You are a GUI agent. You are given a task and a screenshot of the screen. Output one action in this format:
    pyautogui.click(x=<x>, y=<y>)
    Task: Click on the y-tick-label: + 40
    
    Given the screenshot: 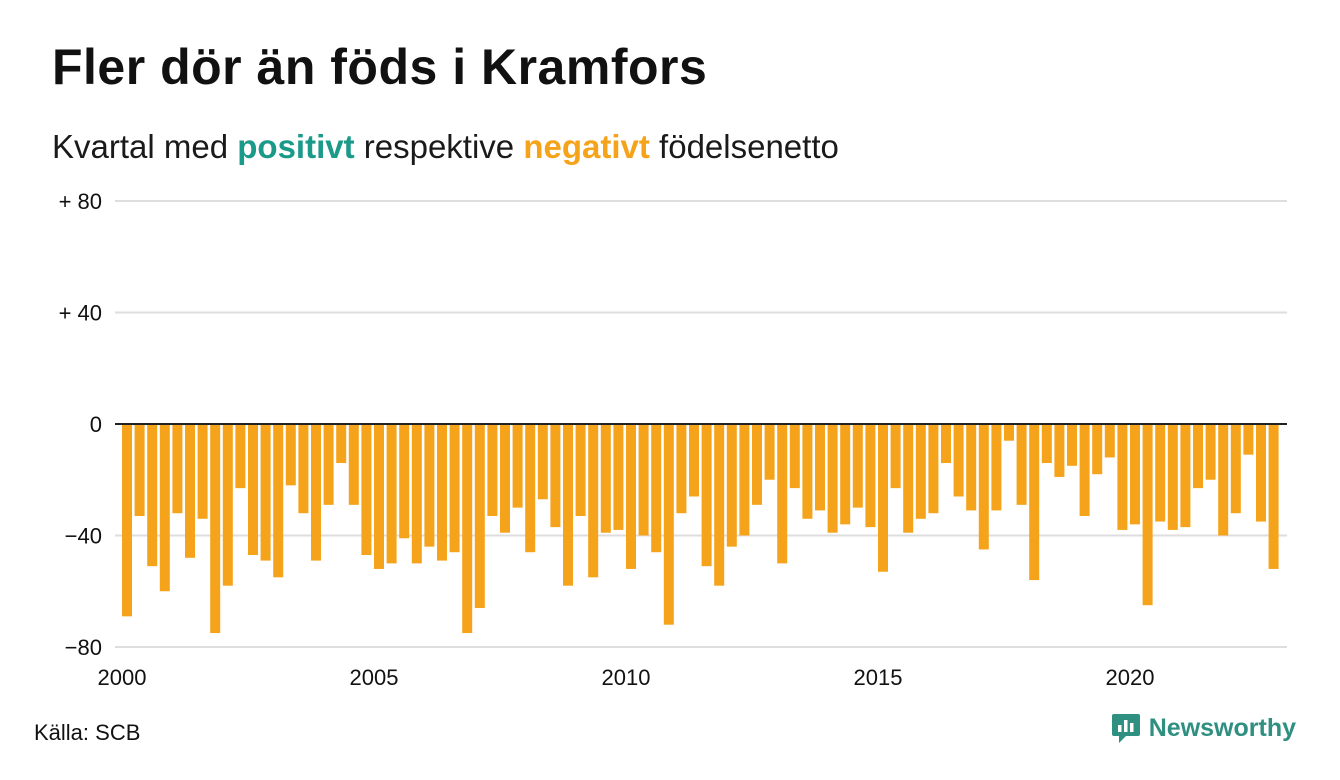 What is the action you would take?
    pyautogui.click(x=80, y=313)
    